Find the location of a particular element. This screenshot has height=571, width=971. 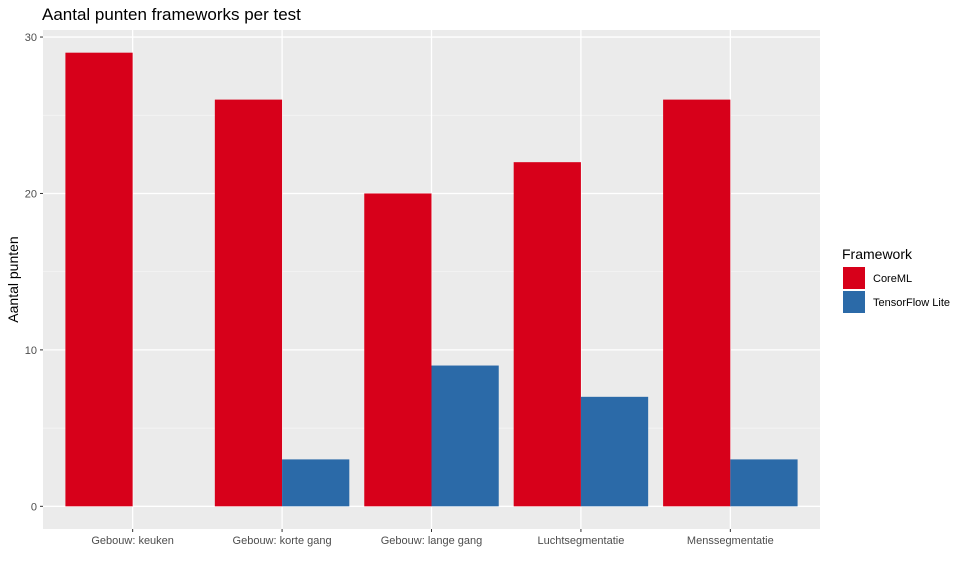

y-axis-title: Aantal punten is located at coordinates (13, 279).